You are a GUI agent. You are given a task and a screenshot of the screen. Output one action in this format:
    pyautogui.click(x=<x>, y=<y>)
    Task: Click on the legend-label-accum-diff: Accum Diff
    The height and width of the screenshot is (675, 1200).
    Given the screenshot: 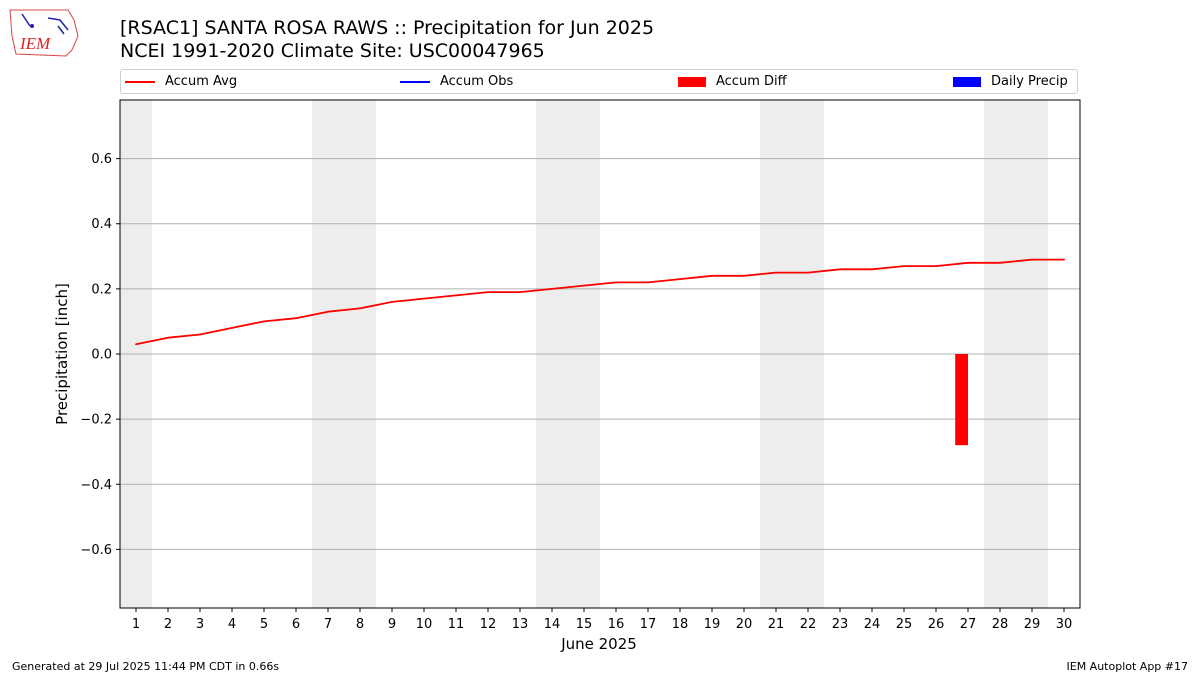 What is the action you would take?
    pyautogui.click(x=751, y=81)
    